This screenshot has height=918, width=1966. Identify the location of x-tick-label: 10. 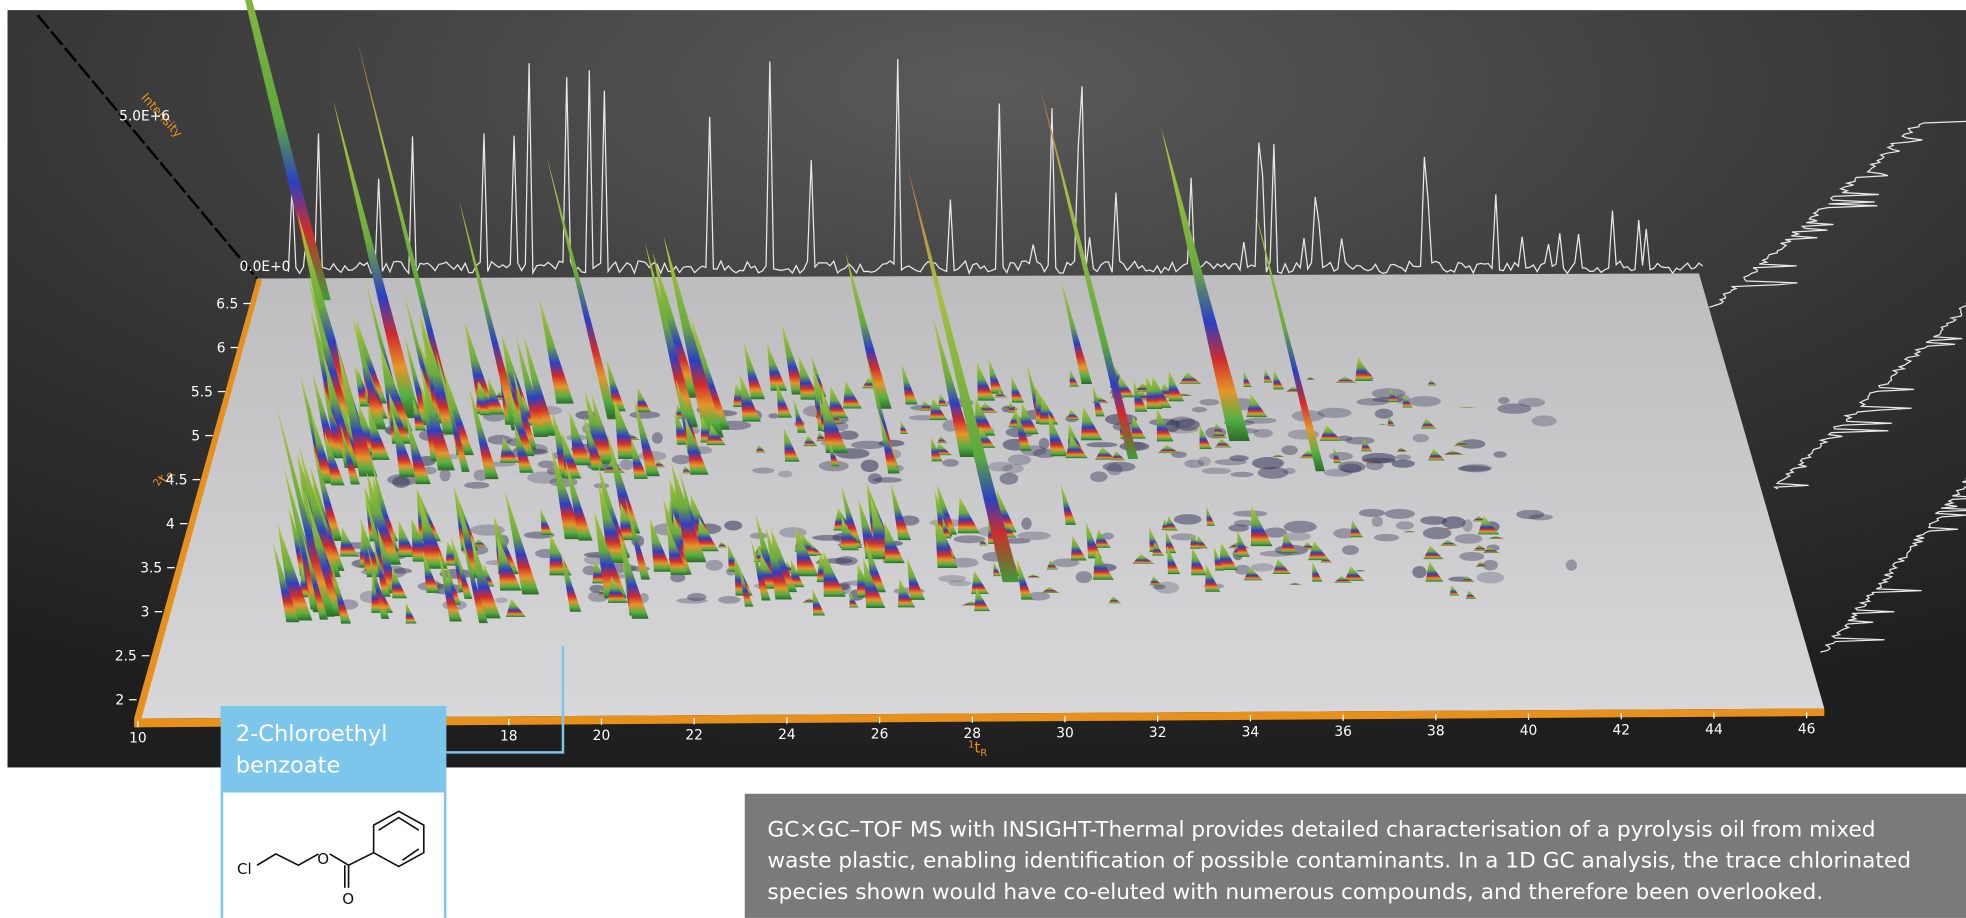
(138, 738).